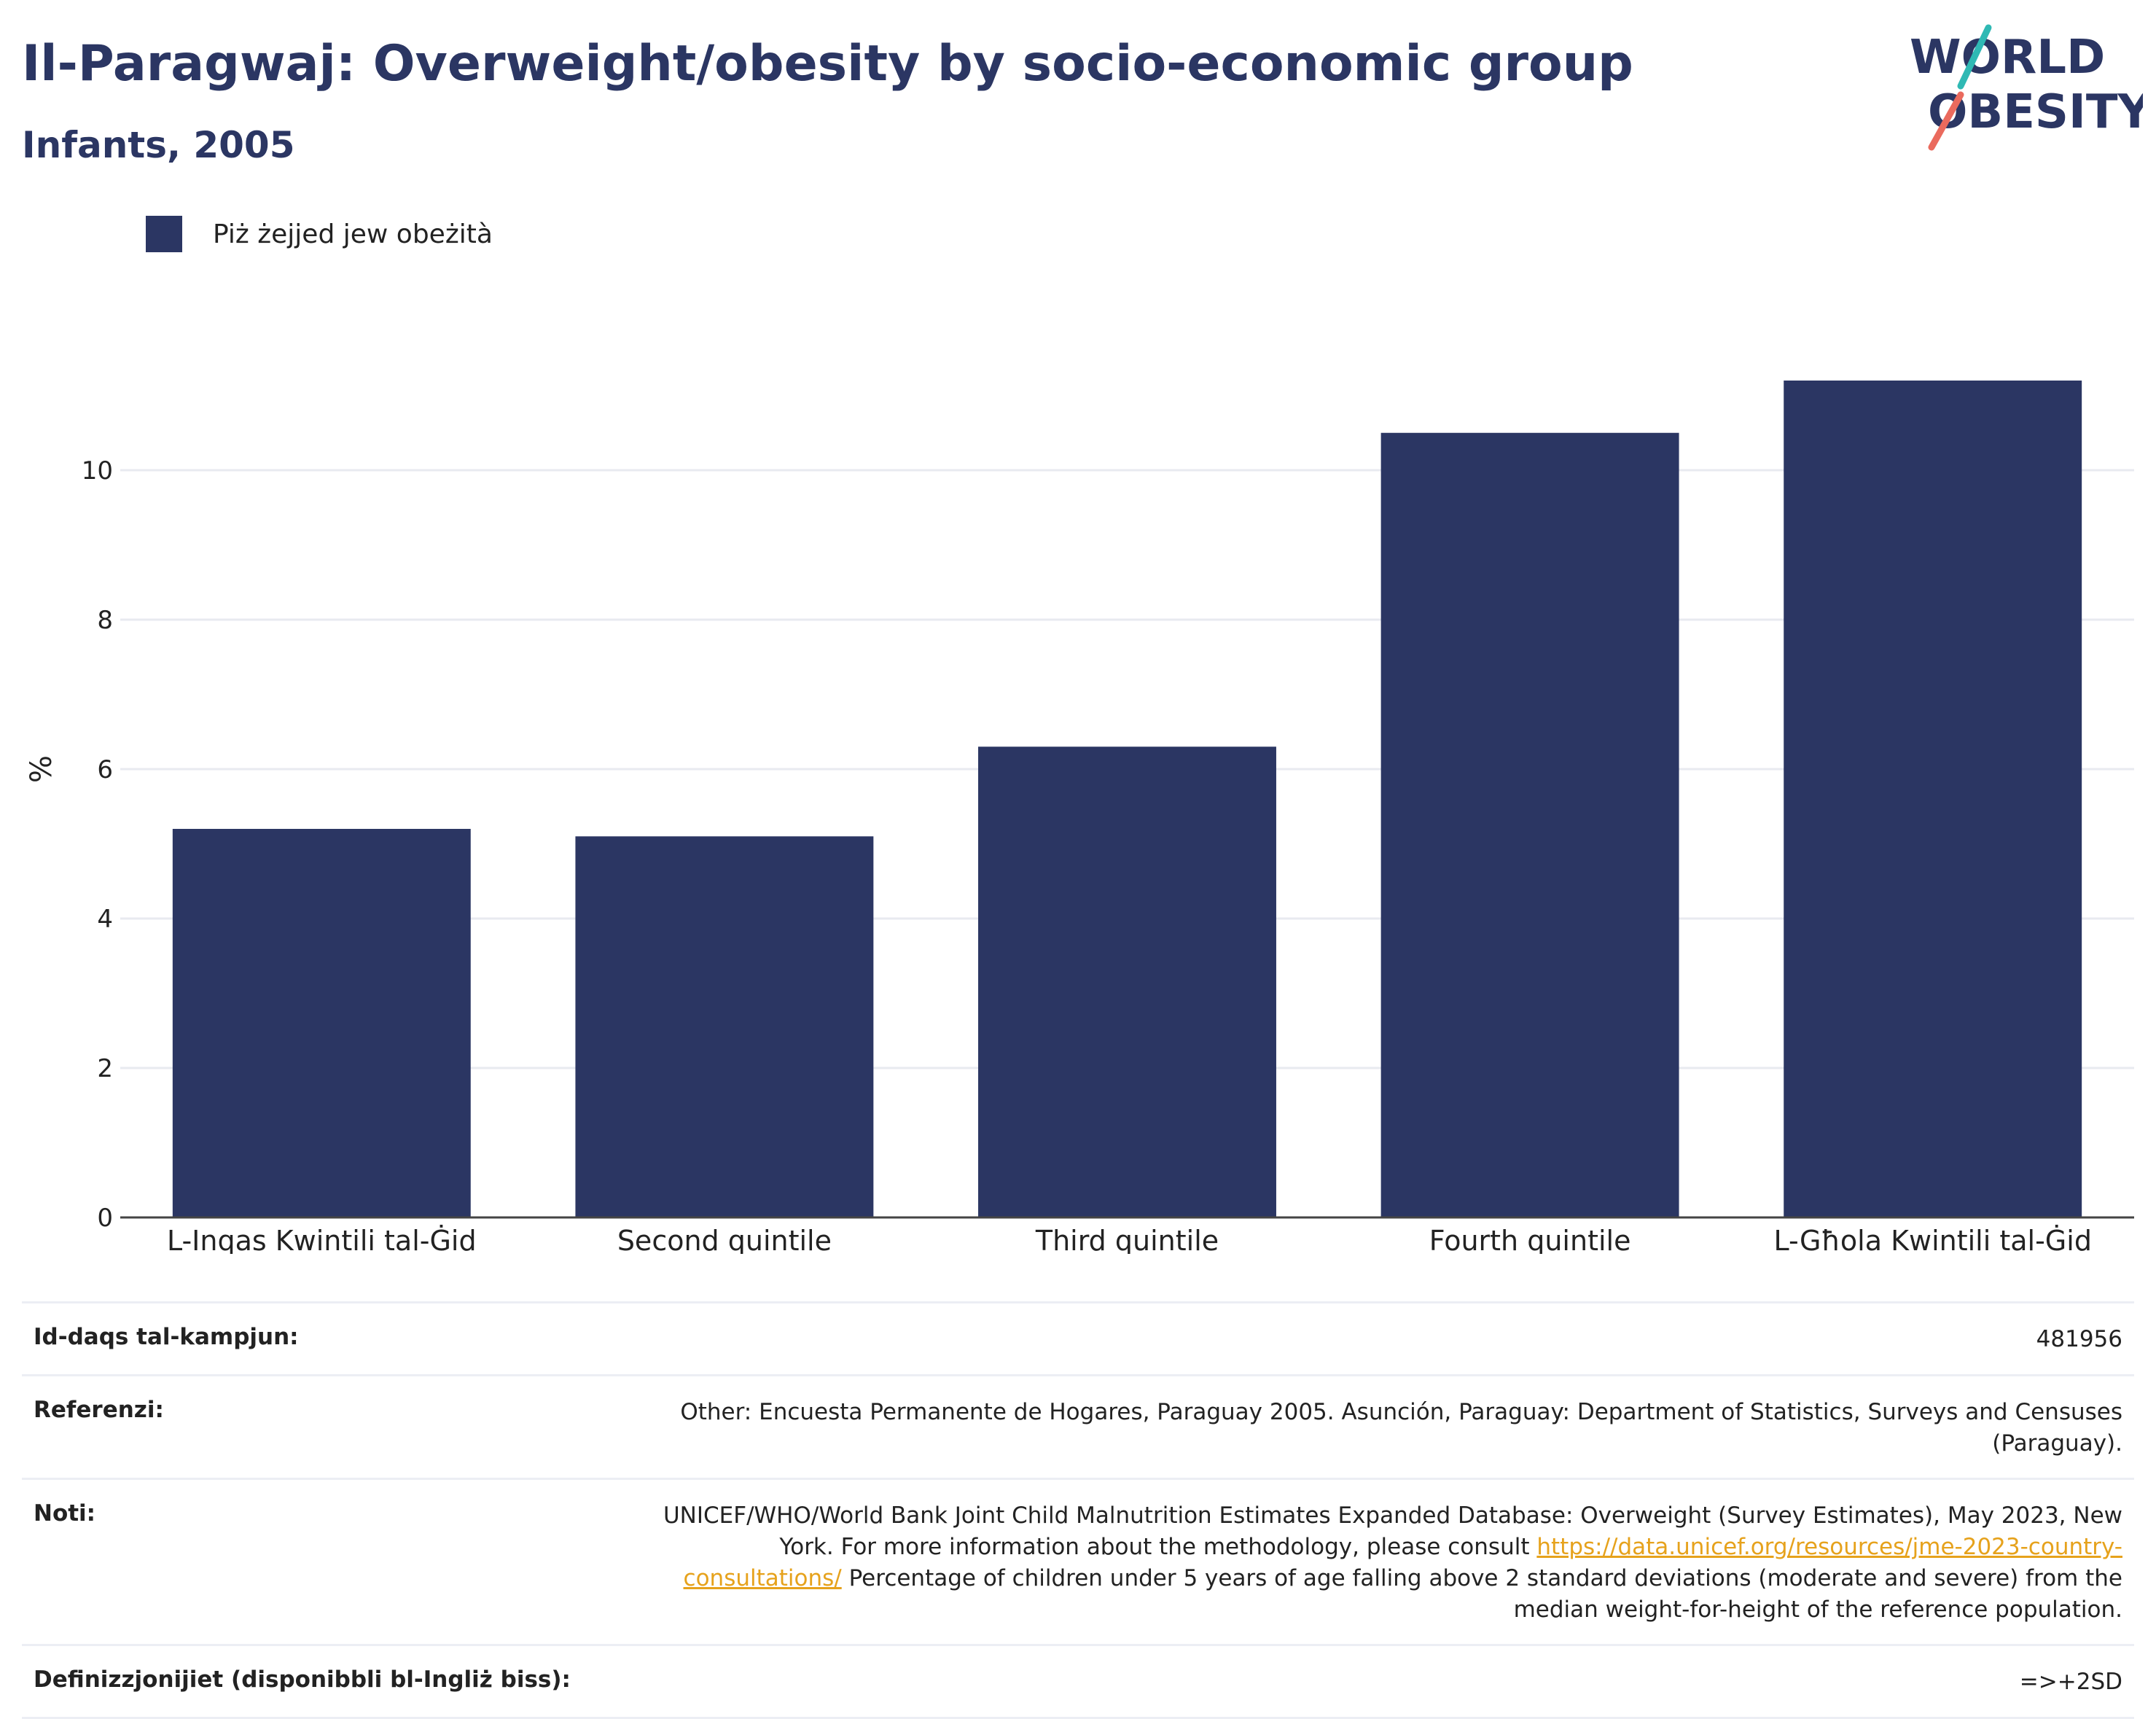 The height and width of the screenshot is (1719, 2156). I want to click on chart-subtitle: Infants, 2005, so click(158, 145).